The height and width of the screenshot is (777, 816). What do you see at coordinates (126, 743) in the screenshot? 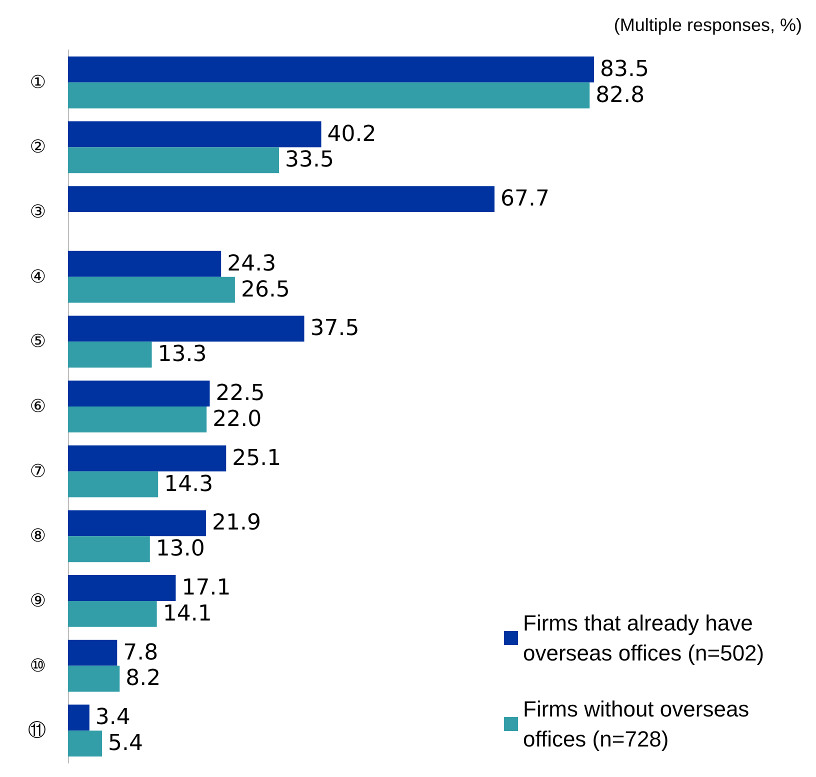
I see `data-label: 5.4` at bounding box center [126, 743].